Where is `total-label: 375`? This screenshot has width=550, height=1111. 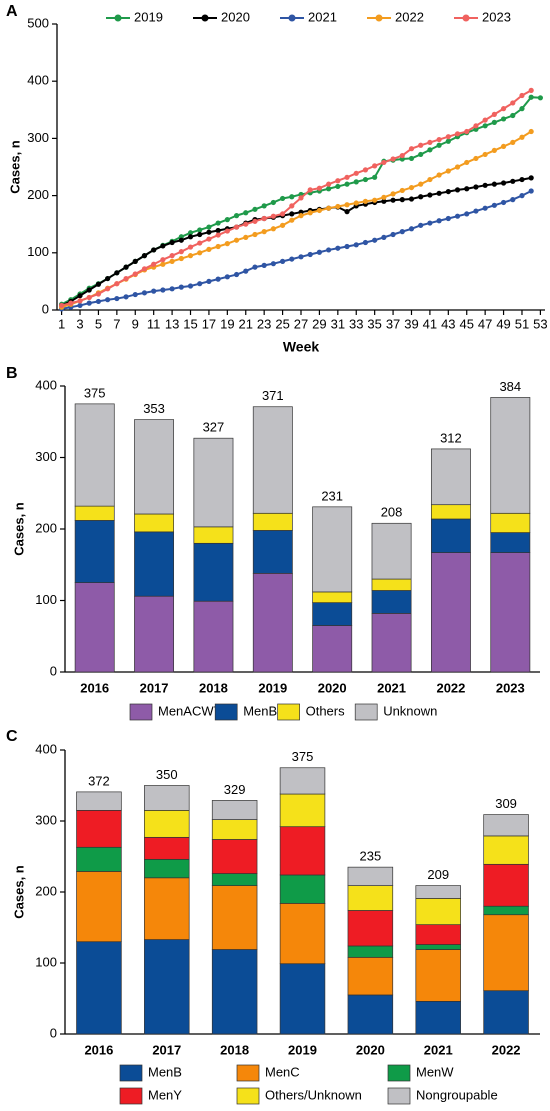
total-label: 375 is located at coordinates (303, 756).